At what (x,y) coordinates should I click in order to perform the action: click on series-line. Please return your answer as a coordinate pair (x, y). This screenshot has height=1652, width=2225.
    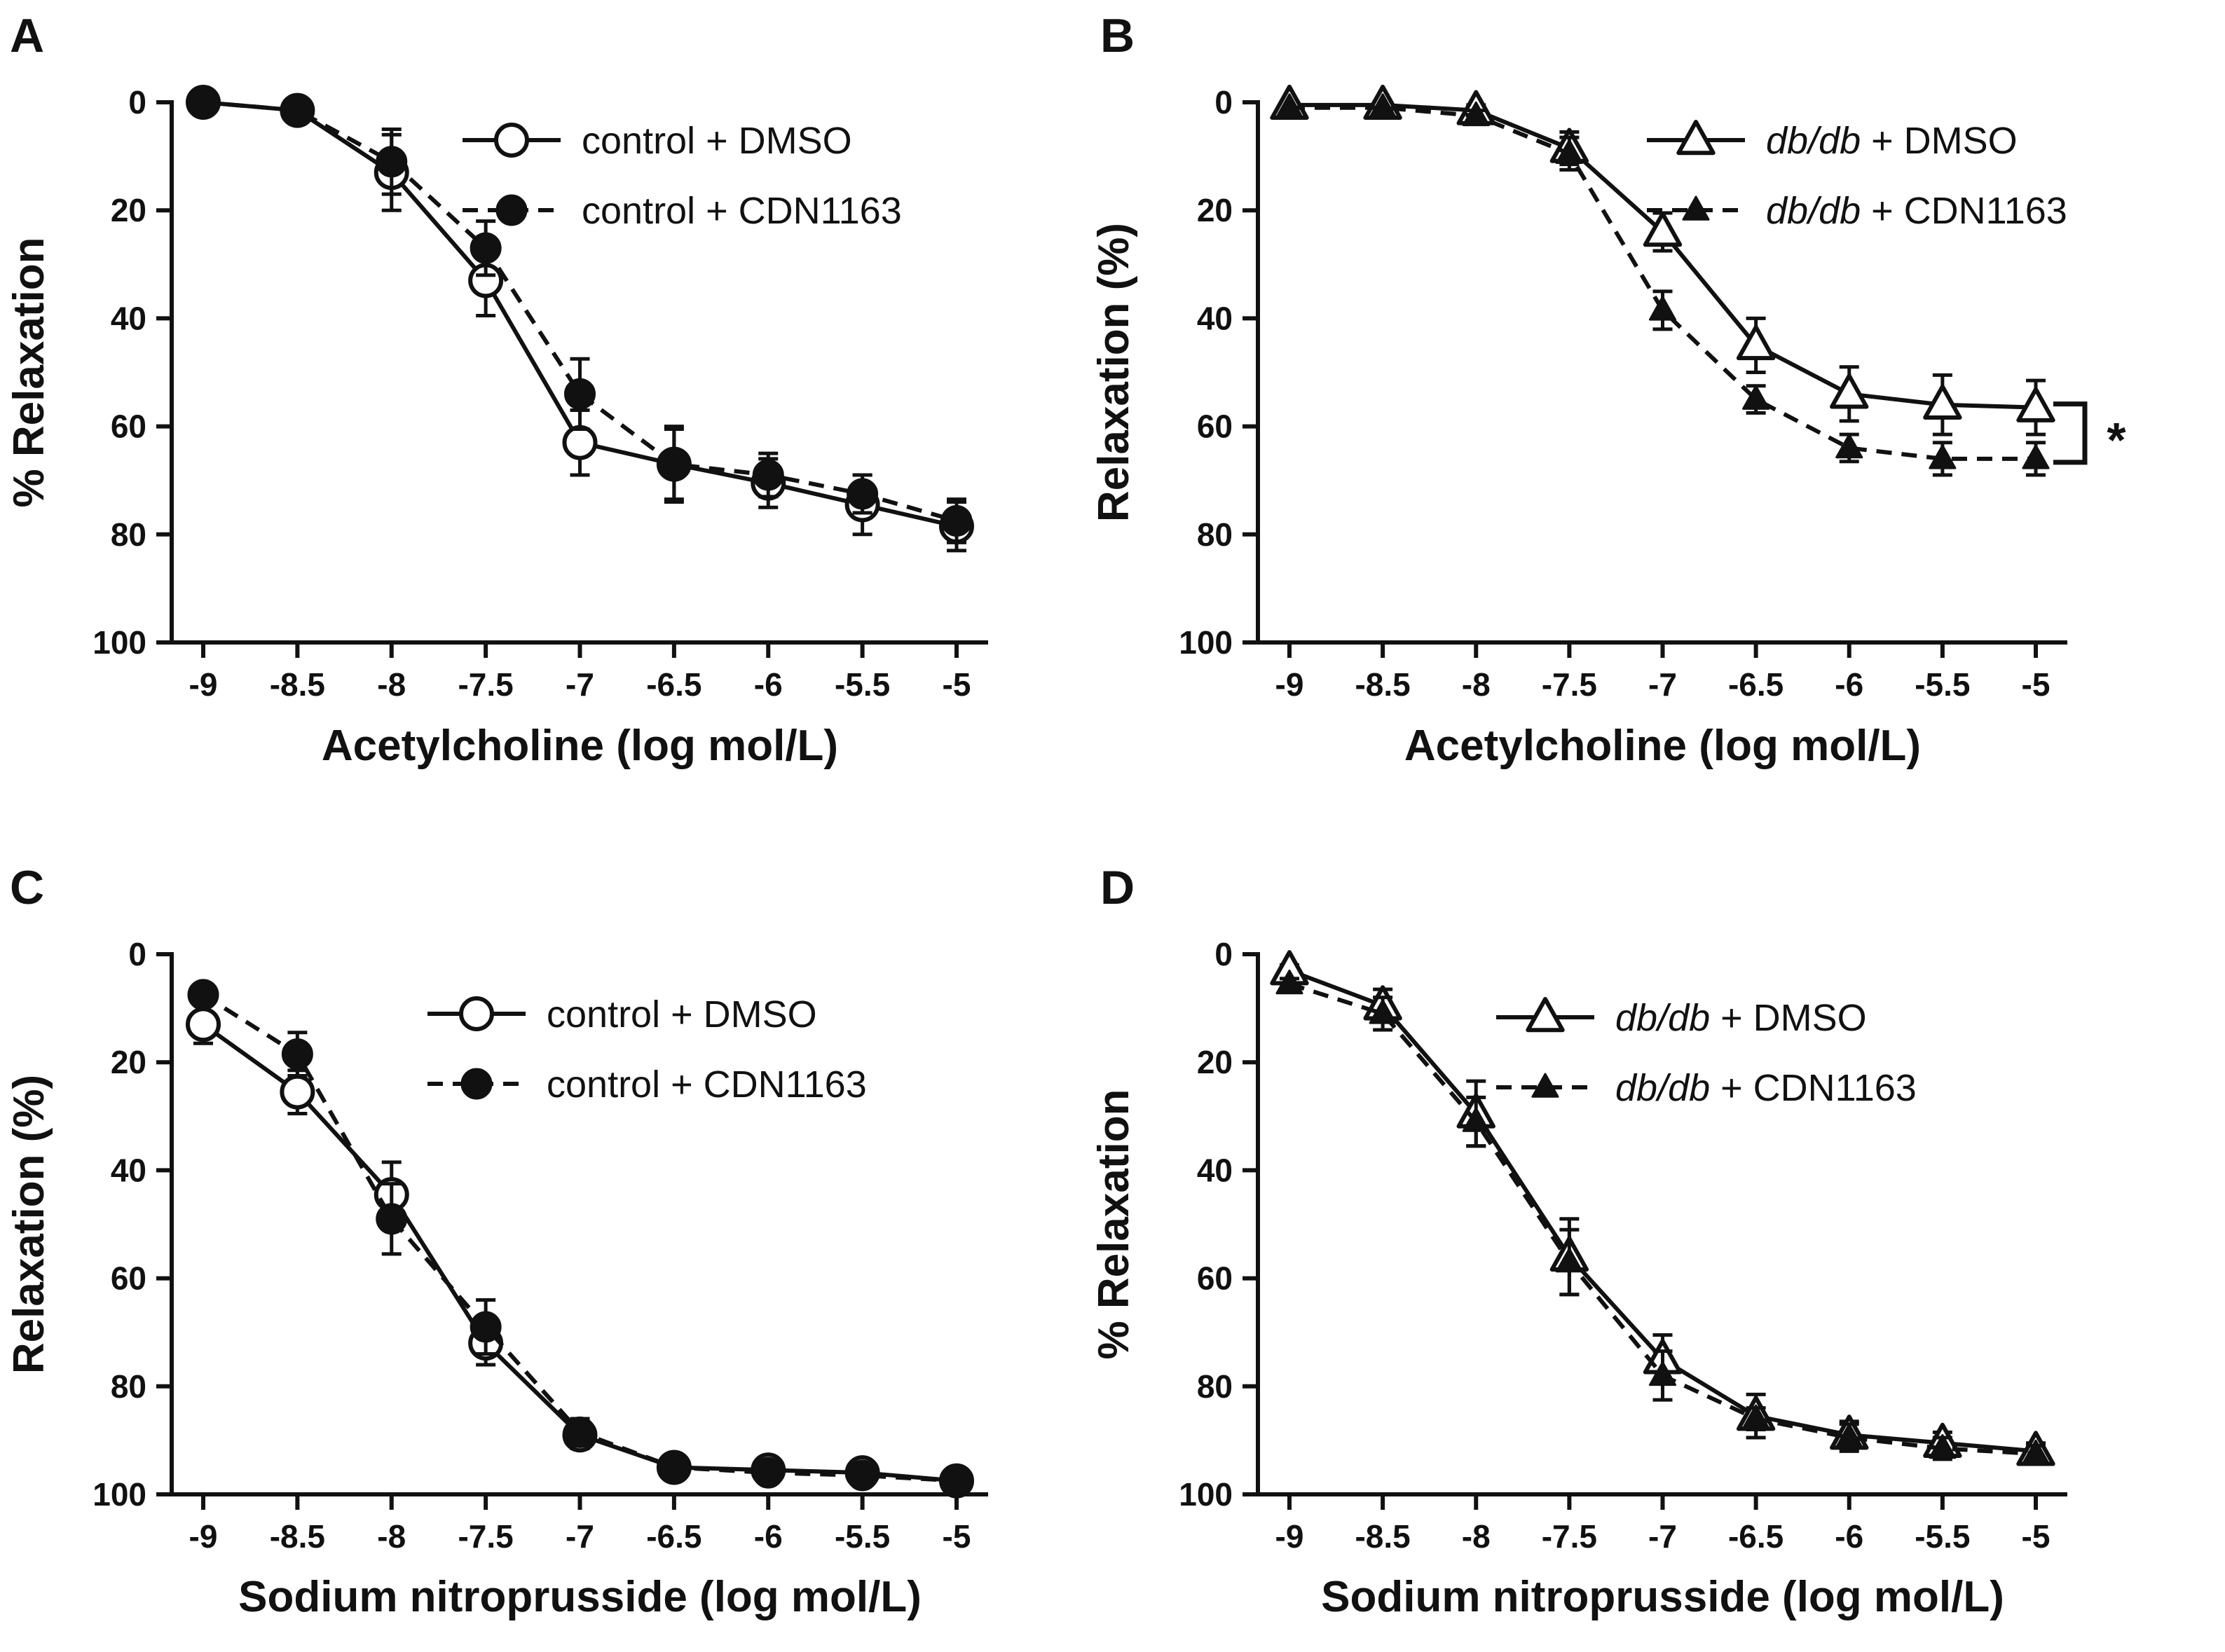
    Looking at the image, I should click on (1662, 283).